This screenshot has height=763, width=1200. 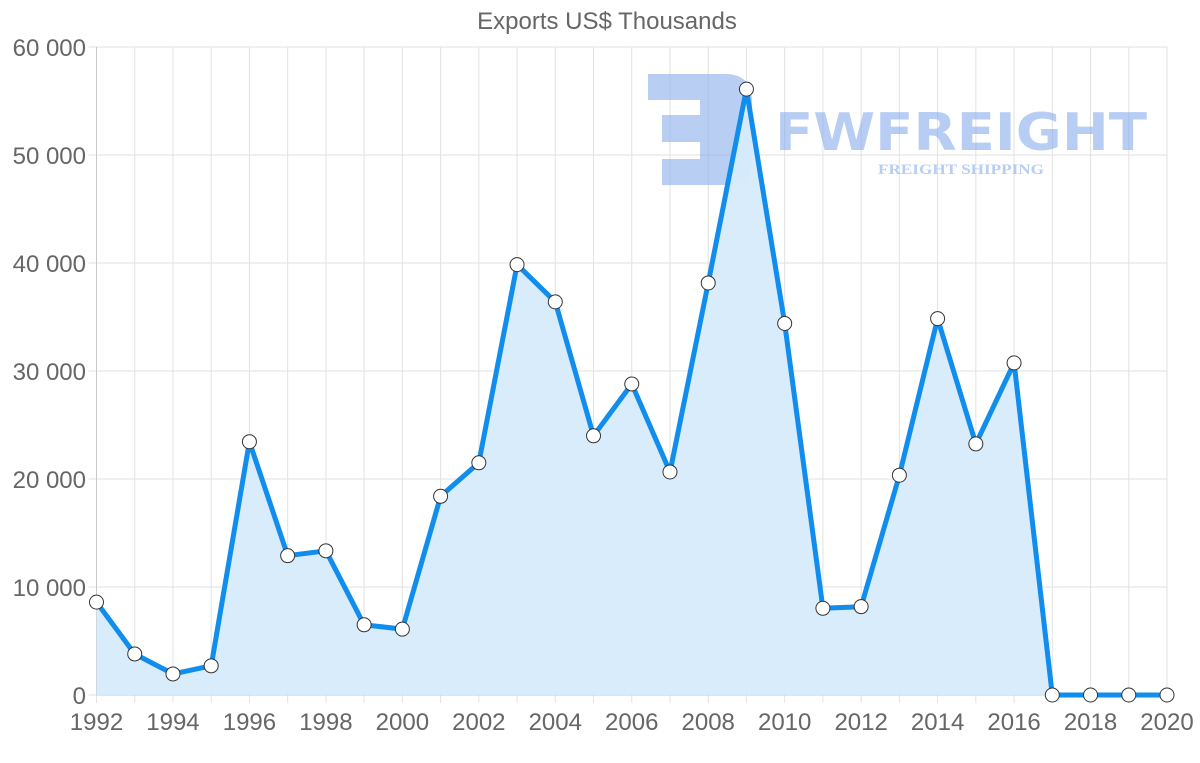 What do you see at coordinates (860, 722) in the screenshot?
I see `x-tick-label: 2012` at bounding box center [860, 722].